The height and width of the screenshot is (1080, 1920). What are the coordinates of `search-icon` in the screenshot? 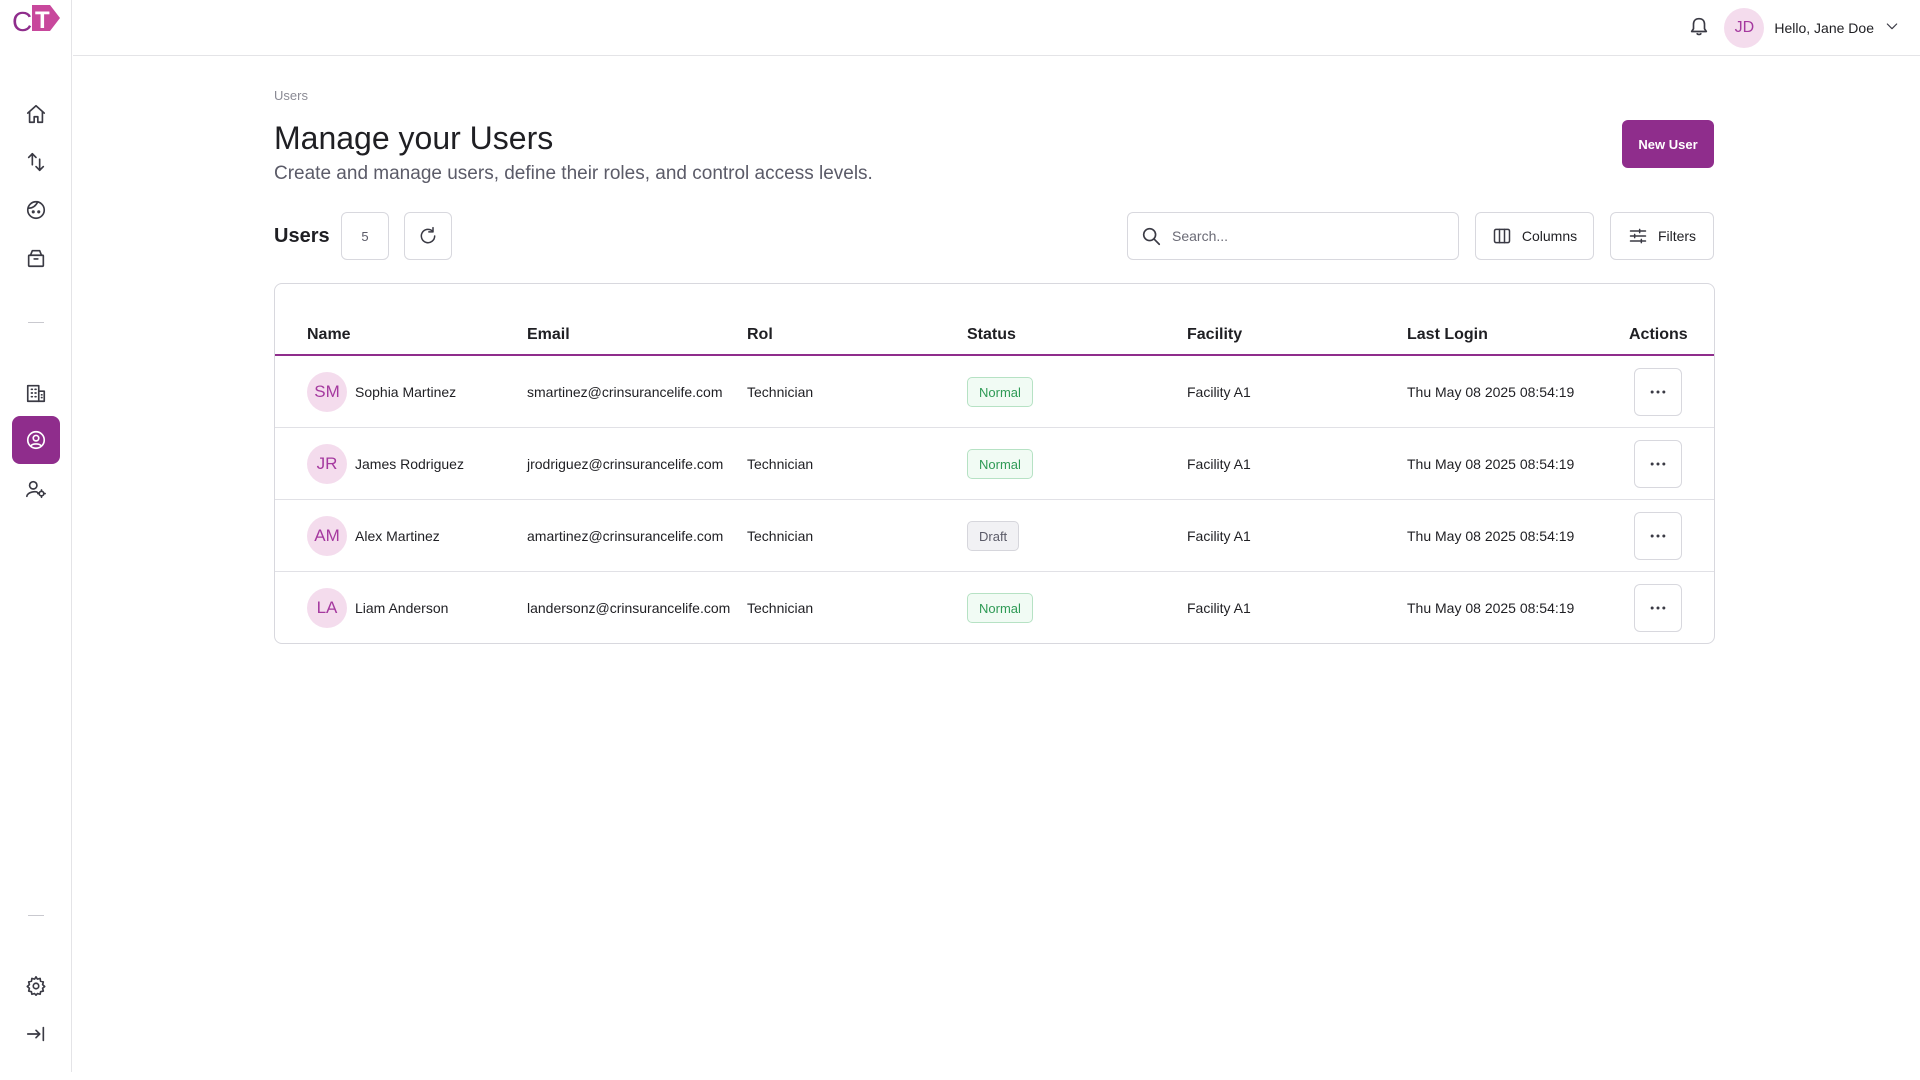 It's located at (1151, 236).